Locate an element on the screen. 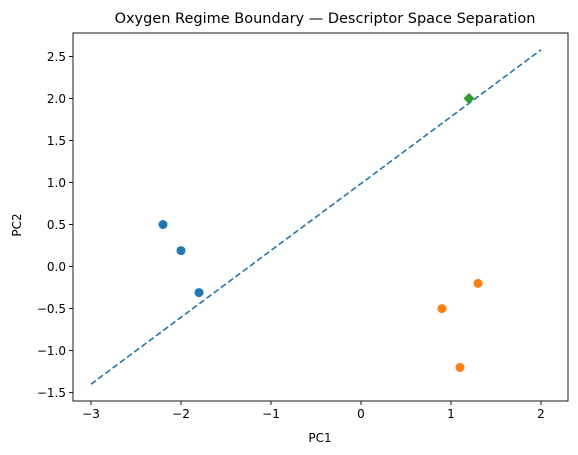 The width and height of the screenshot is (578, 455). y-tick-label: −1.0 is located at coordinates (51, 351).